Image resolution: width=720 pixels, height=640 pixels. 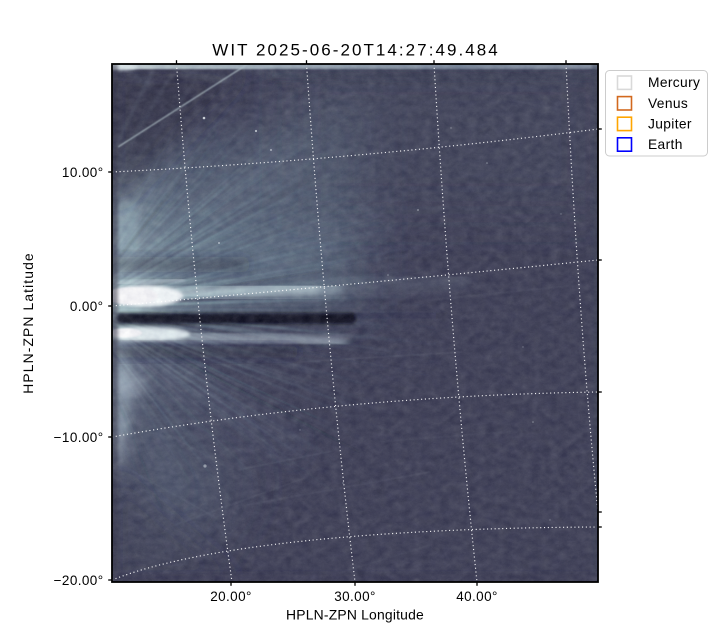 I want to click on svg-text: HPLN-ZPN Latitude, so click(x=28, y=322).